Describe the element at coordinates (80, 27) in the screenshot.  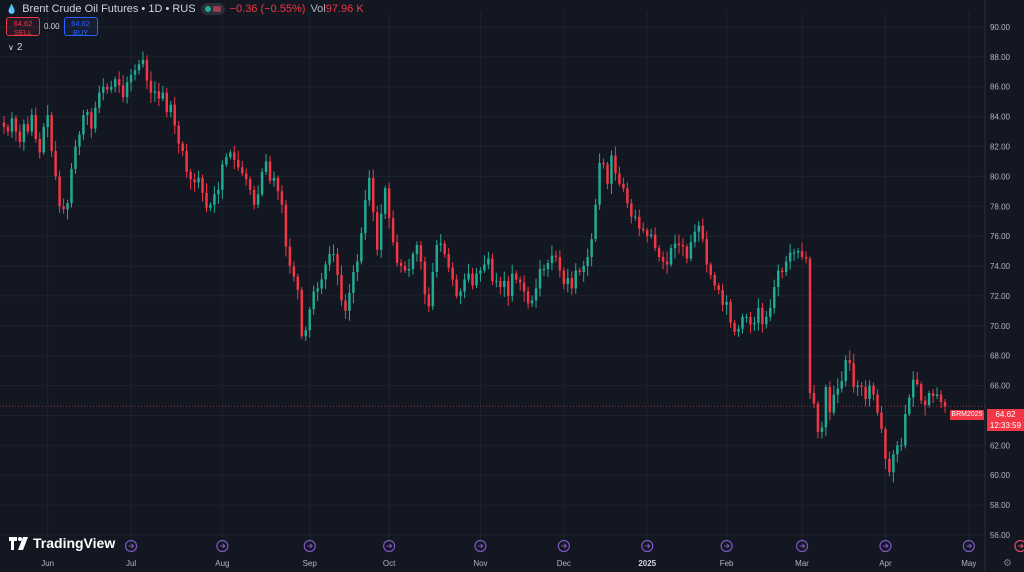
I see `buy-button: 64.62 BUY` at that location.